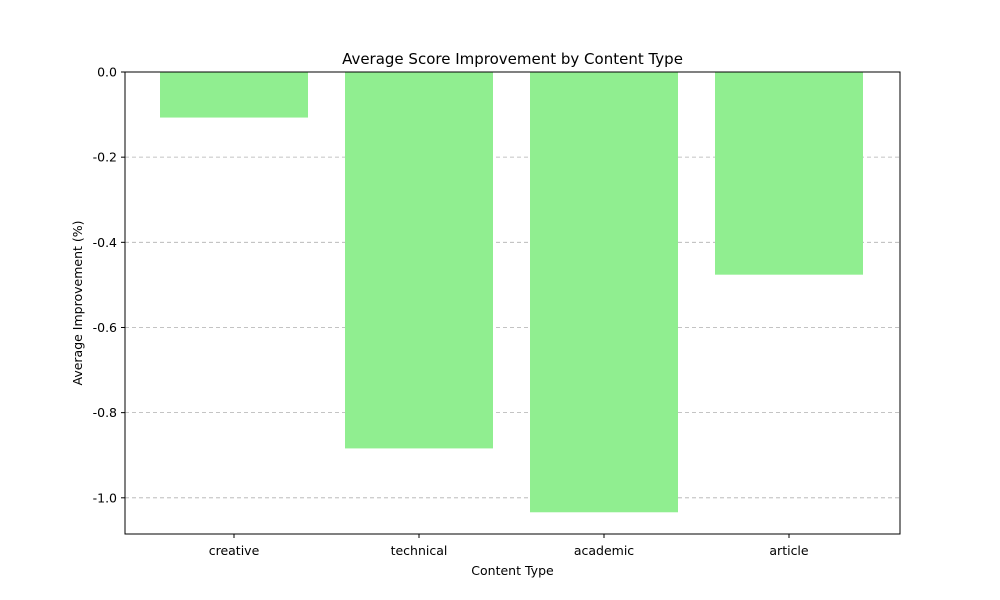 The height and width of the screenshot is (600, 1000). Describe the element at coordinates (789, 550) in the screenshot. I see `x-tick-label-article: article` at that location.